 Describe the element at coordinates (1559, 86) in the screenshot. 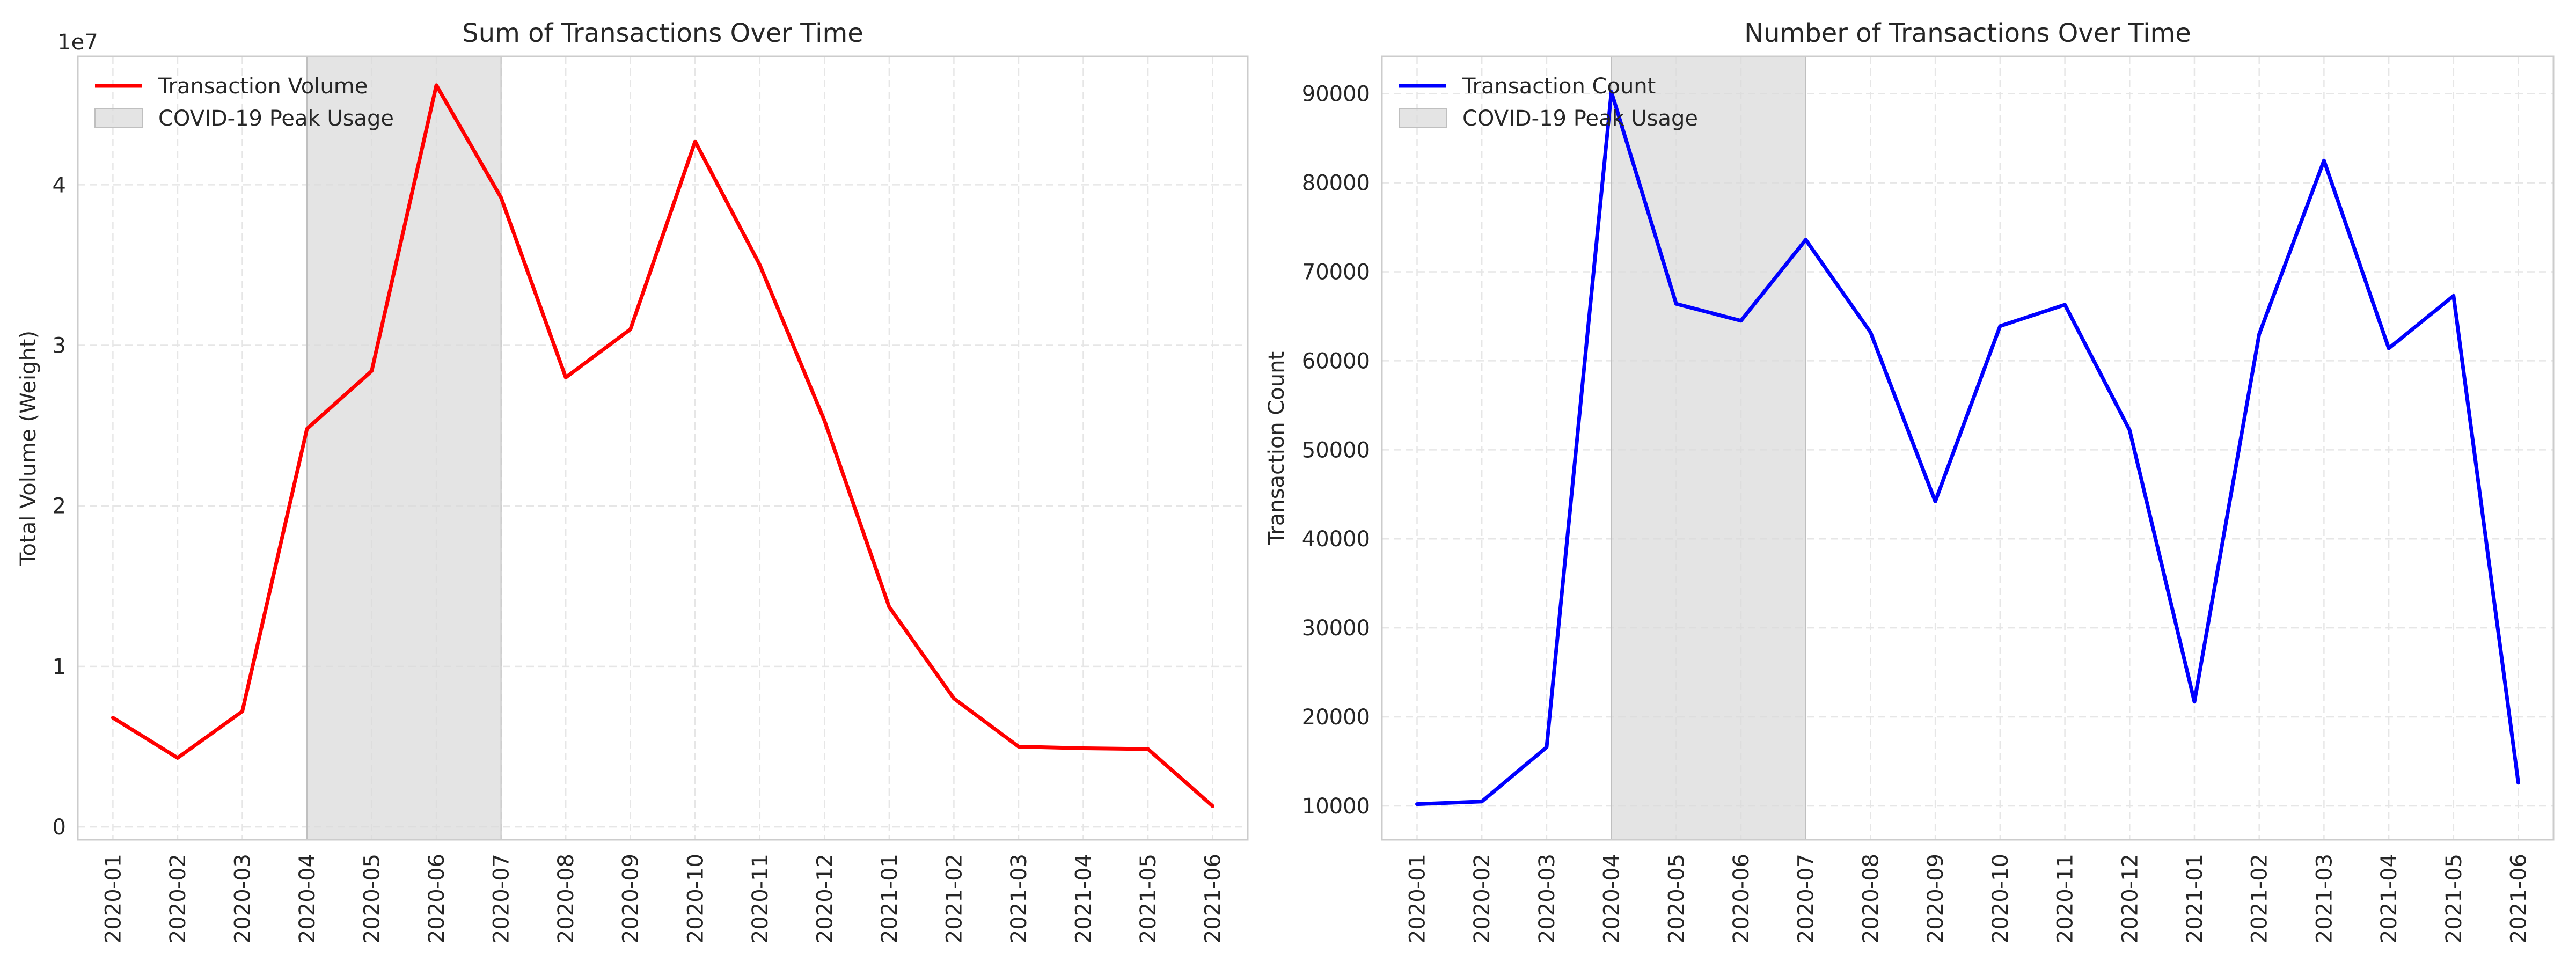

I see `legend-series-label: Transaction Count` at that location.